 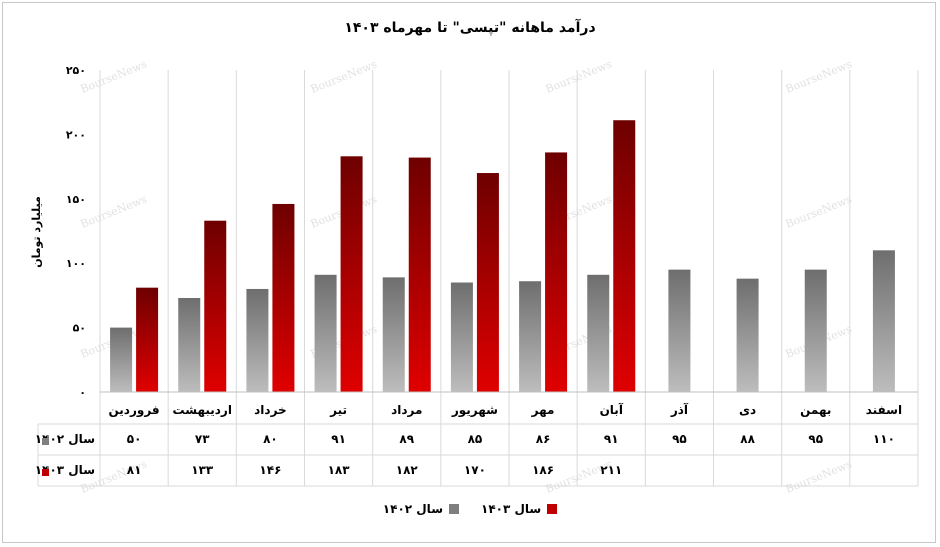 What do you see at coordinates (65, 470) in the screenshot?
I see `table-row-header-1403: سال ۱۴۰۳` at bounding box center [65, 470].